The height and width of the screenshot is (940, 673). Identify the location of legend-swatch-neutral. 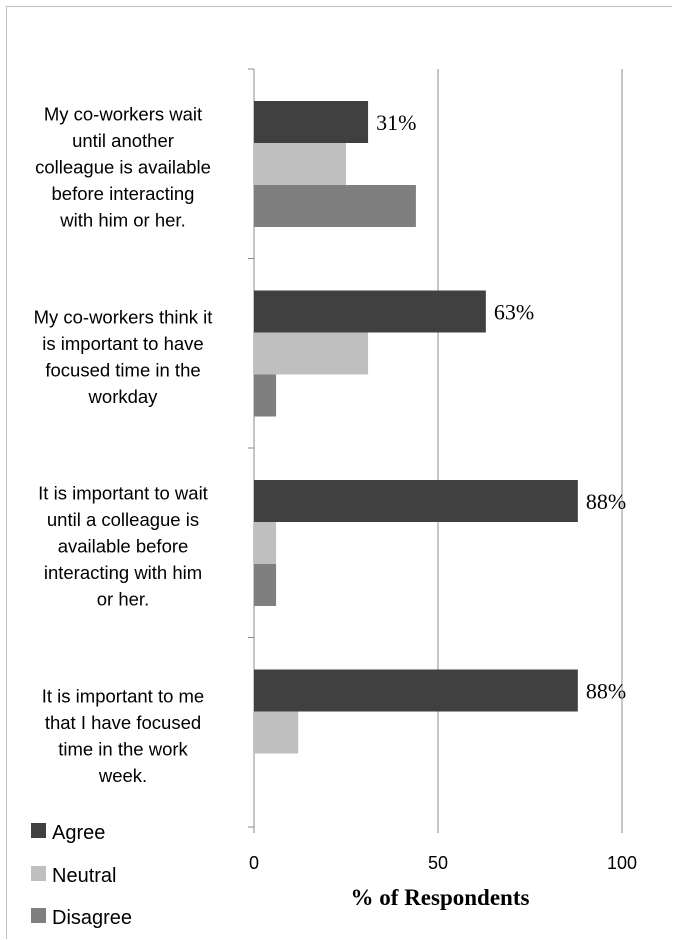
(38, 873).